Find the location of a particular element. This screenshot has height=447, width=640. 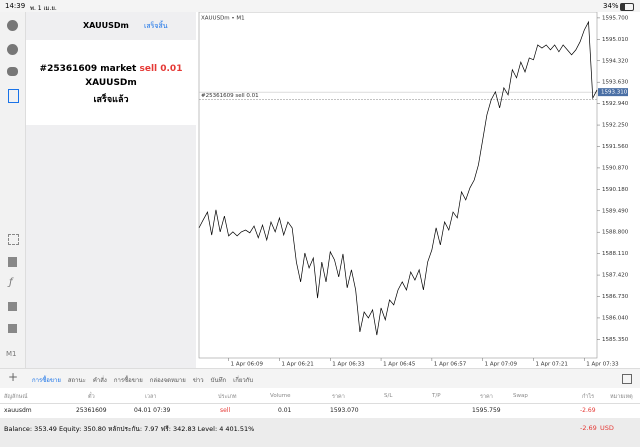

cell-time: 04.01 07:39 is located at coordinates (152, 410).